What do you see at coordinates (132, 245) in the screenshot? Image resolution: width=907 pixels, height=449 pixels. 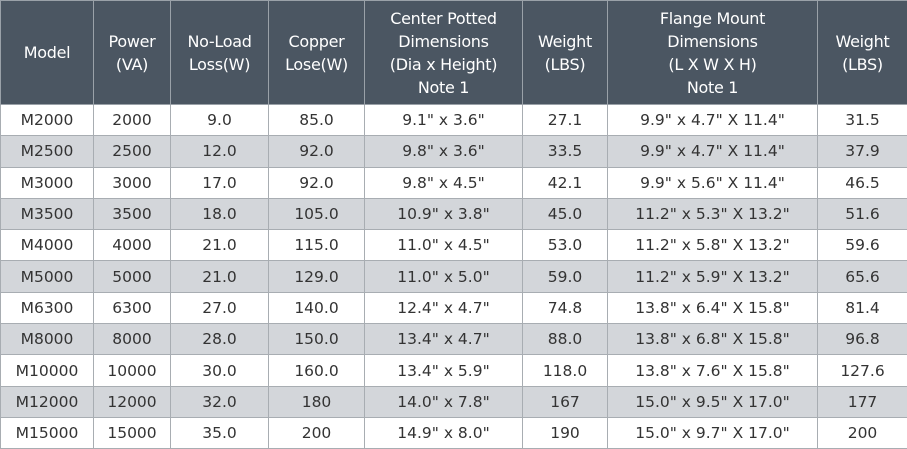 I see `table-cell: 4000` at bounding box center [132, 245].